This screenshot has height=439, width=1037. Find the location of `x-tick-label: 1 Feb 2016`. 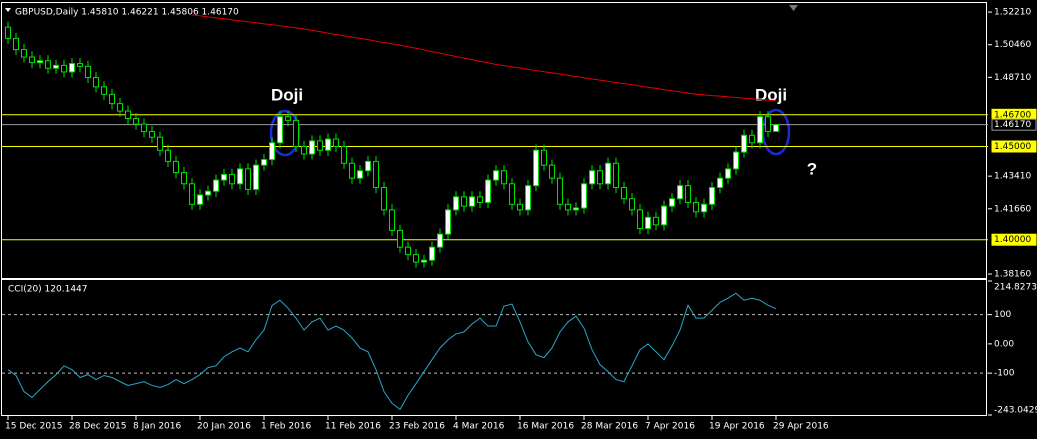

x-tick-label: 1 Feb 2016 is located at coordinates (286, 427).